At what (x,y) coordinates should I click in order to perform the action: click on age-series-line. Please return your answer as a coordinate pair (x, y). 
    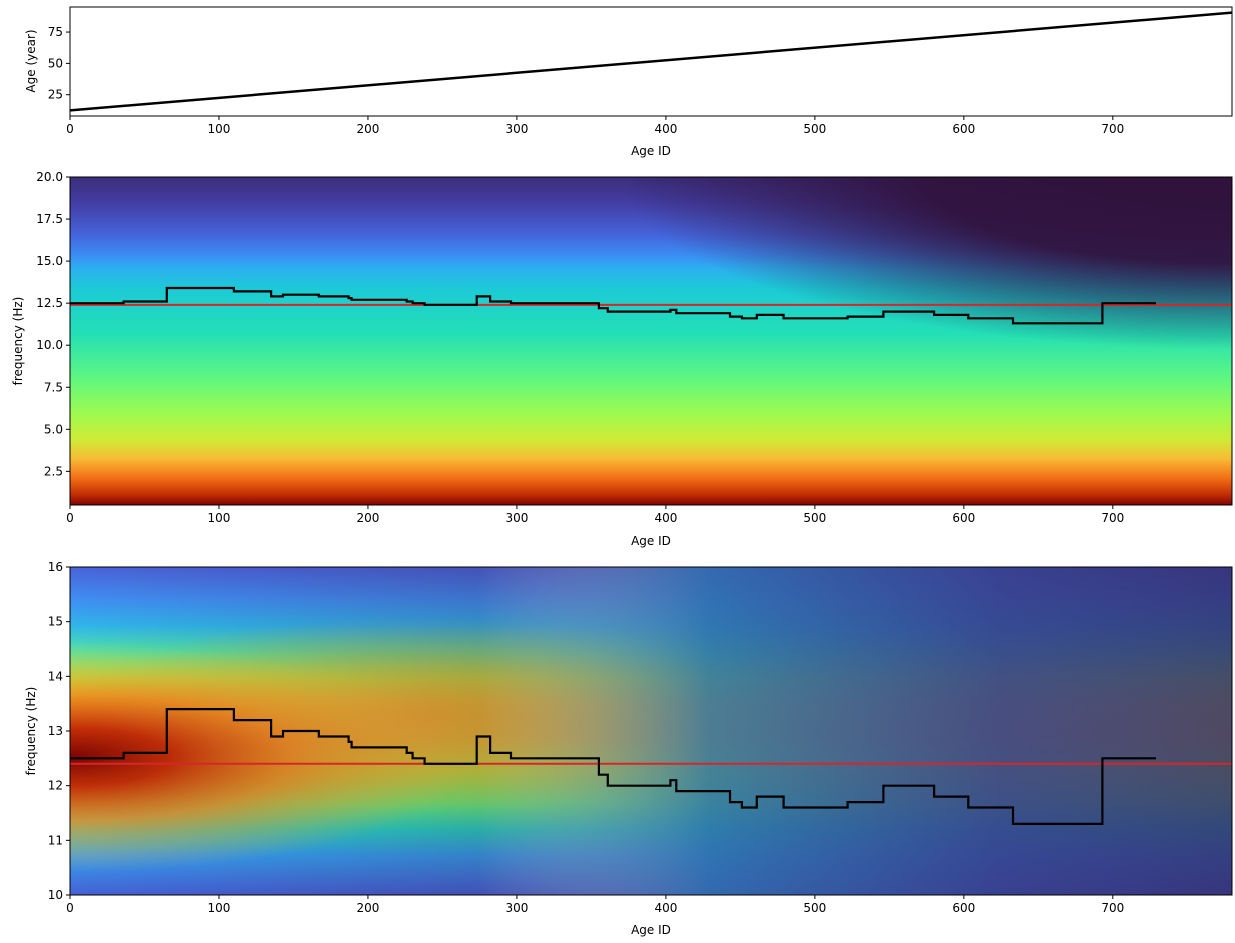
    Looking at the image, I should click on (651, 61).